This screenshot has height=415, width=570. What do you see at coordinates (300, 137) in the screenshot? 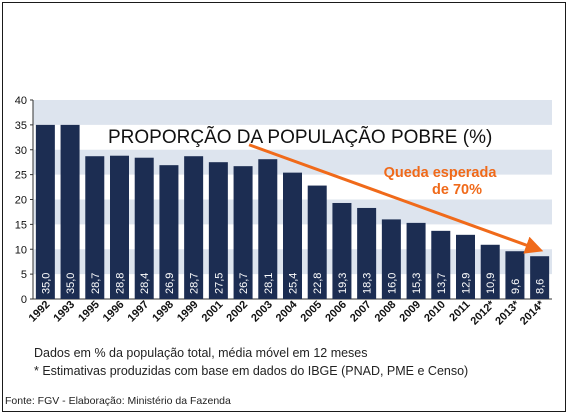
I see `chart-title: PROPORÇÃO DA POPULAÇÃO POBRE (%)` at bounding box center [300, 137].